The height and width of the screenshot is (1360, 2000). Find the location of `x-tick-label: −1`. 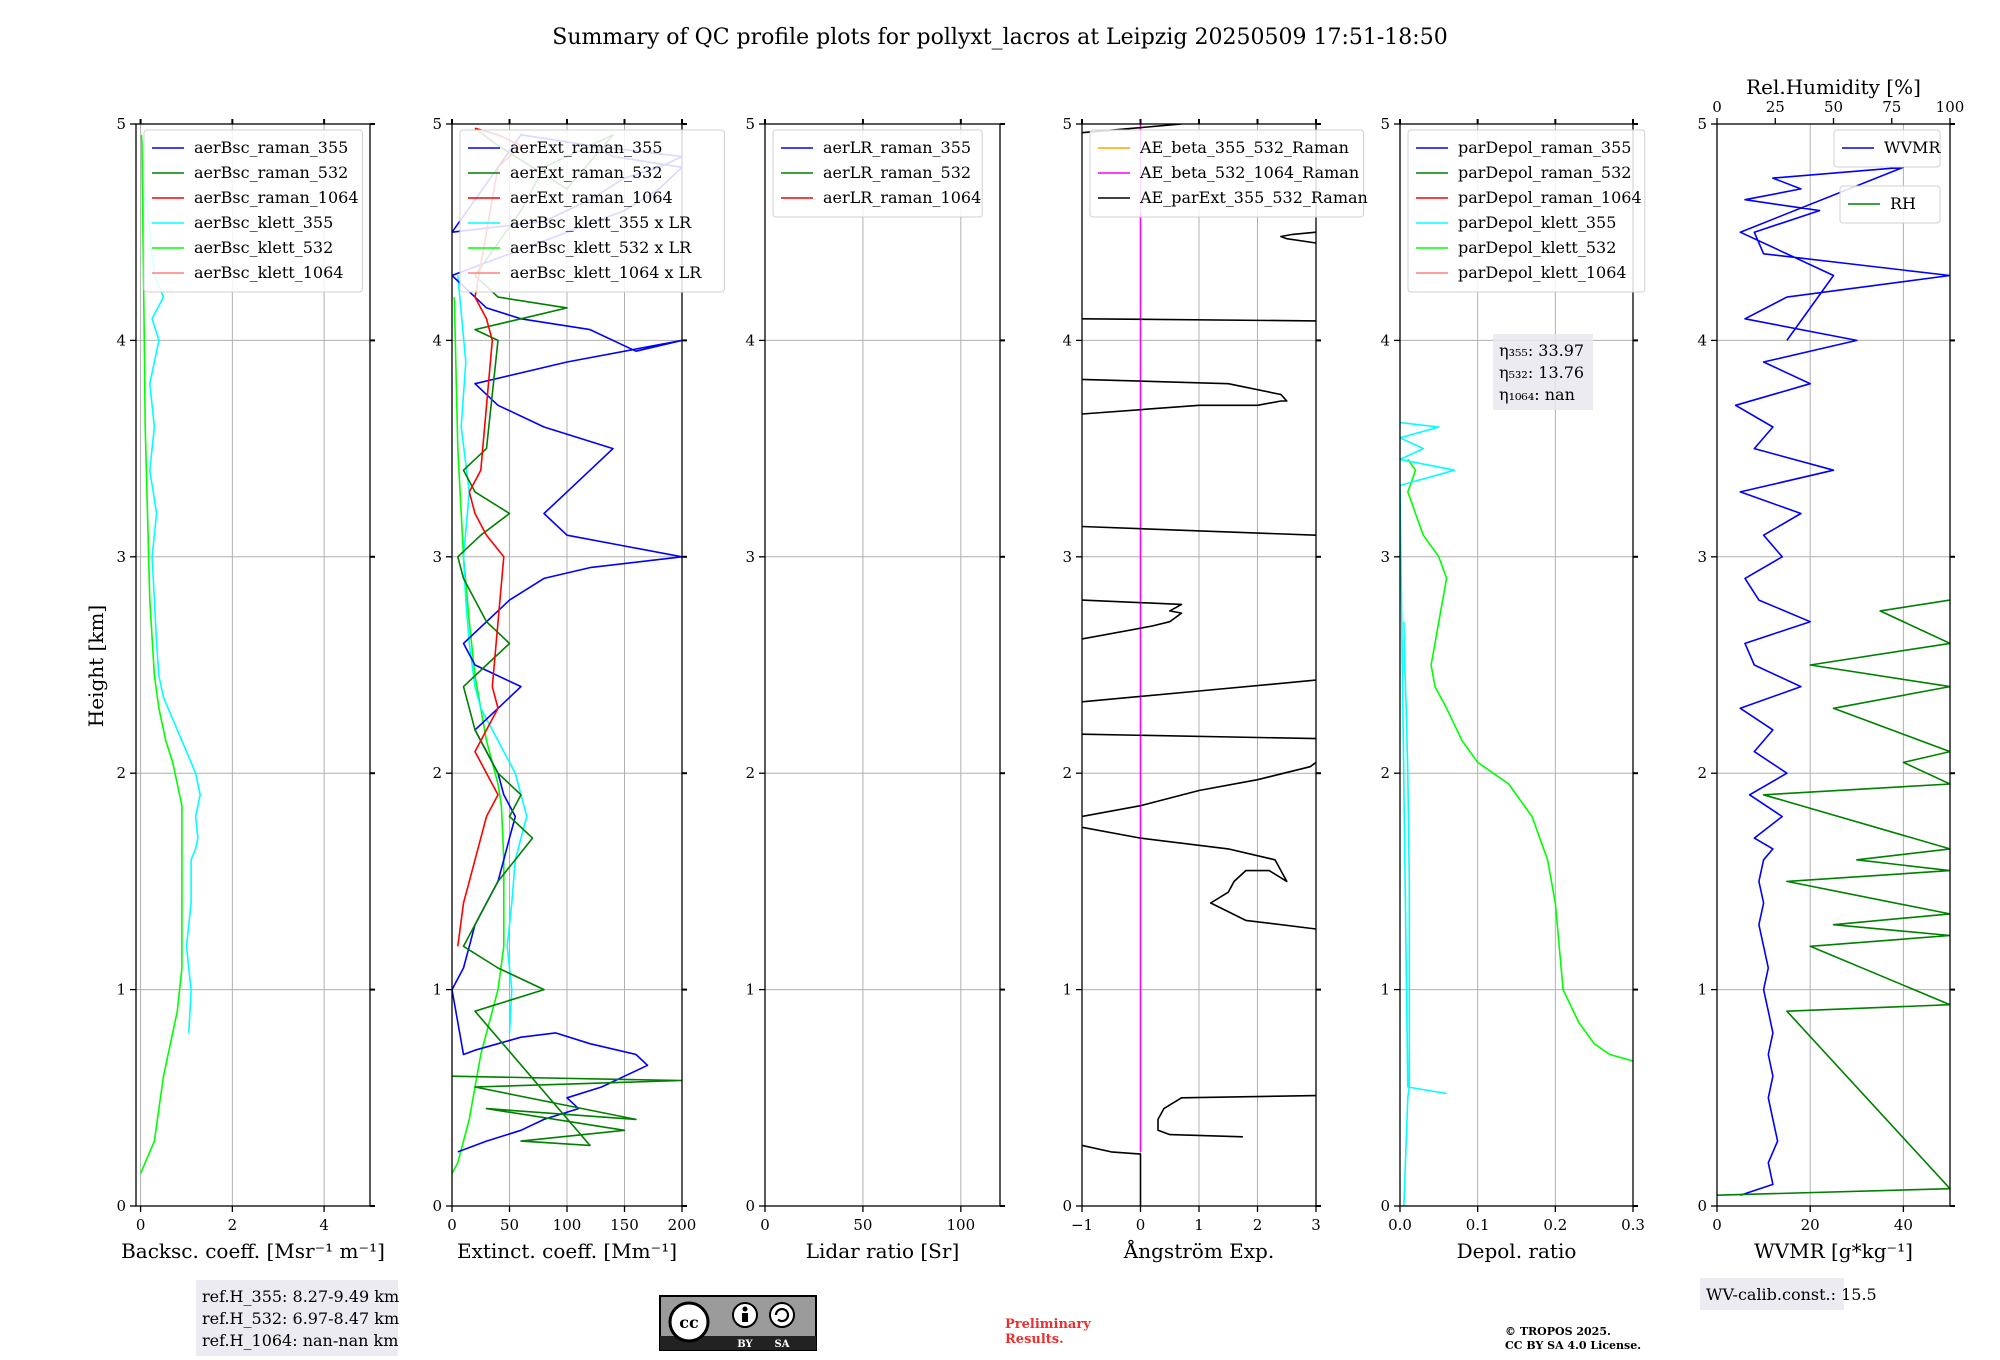

x-tick-label: −1 is located at coordinates (1082, 1225).